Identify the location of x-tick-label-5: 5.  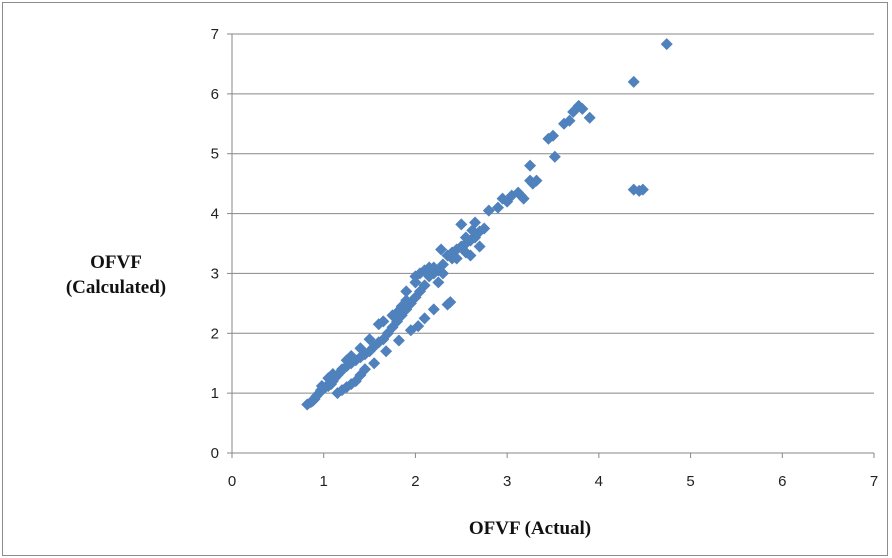
(690, 481).